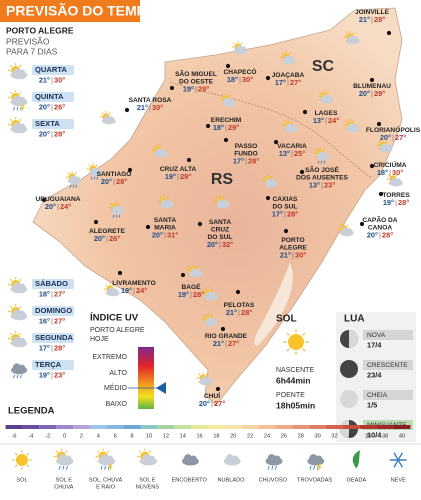 The image size is (421, 500). Describe the element at coordinates (376, 335) in the screenshot. I see `phase-name: NOVA` at that location.